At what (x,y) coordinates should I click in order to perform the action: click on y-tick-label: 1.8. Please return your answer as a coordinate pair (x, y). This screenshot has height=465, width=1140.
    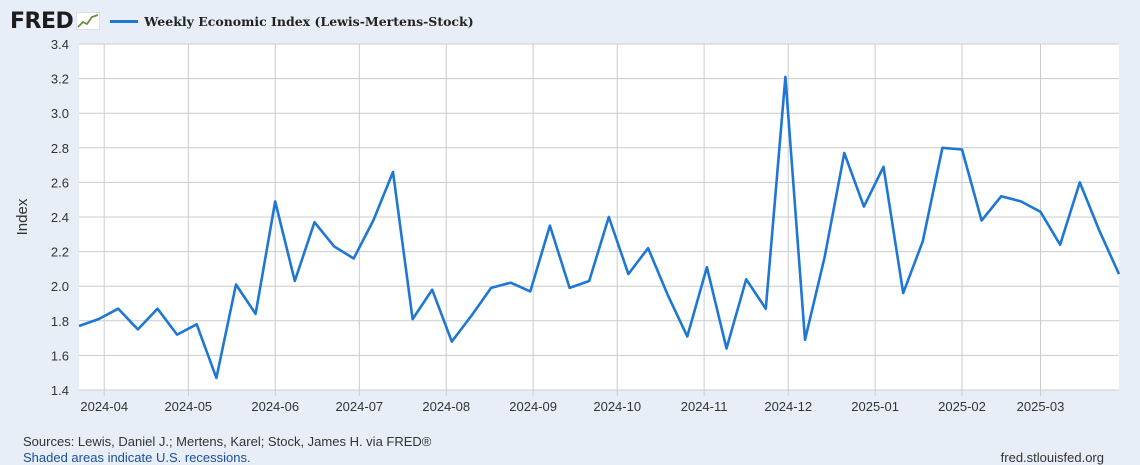
    Looking at the image, I should click on (60, 321).